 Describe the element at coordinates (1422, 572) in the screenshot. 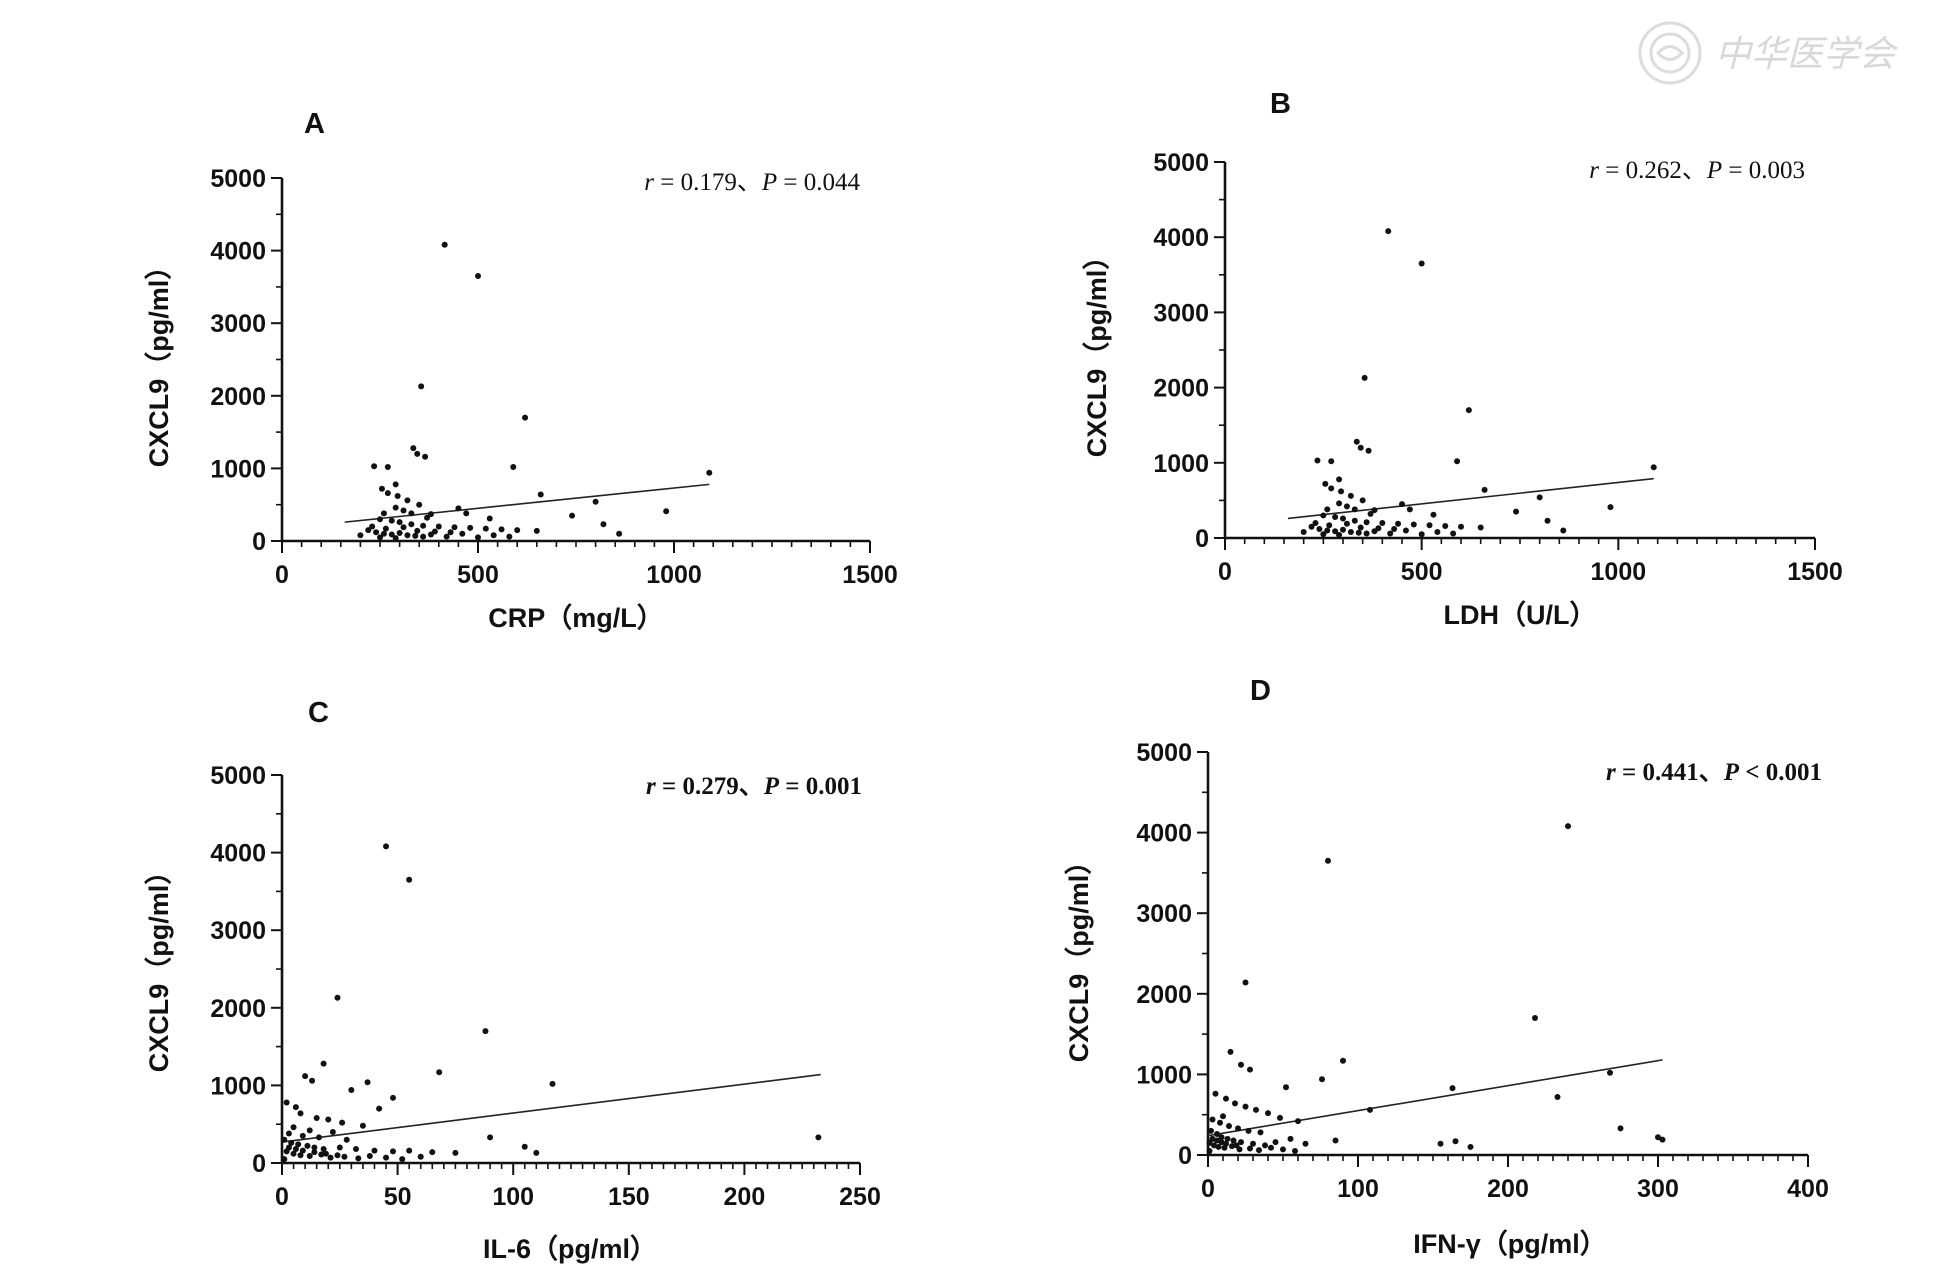

I see `x-tick-label: 500` at that location.